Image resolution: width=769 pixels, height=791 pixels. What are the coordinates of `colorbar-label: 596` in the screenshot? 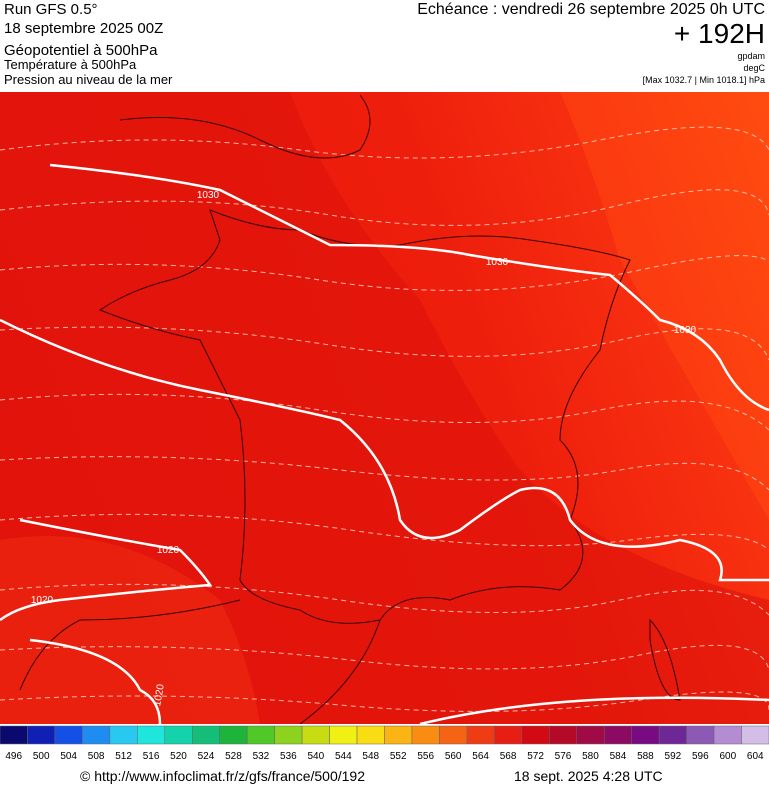 It's located at (700, 756).